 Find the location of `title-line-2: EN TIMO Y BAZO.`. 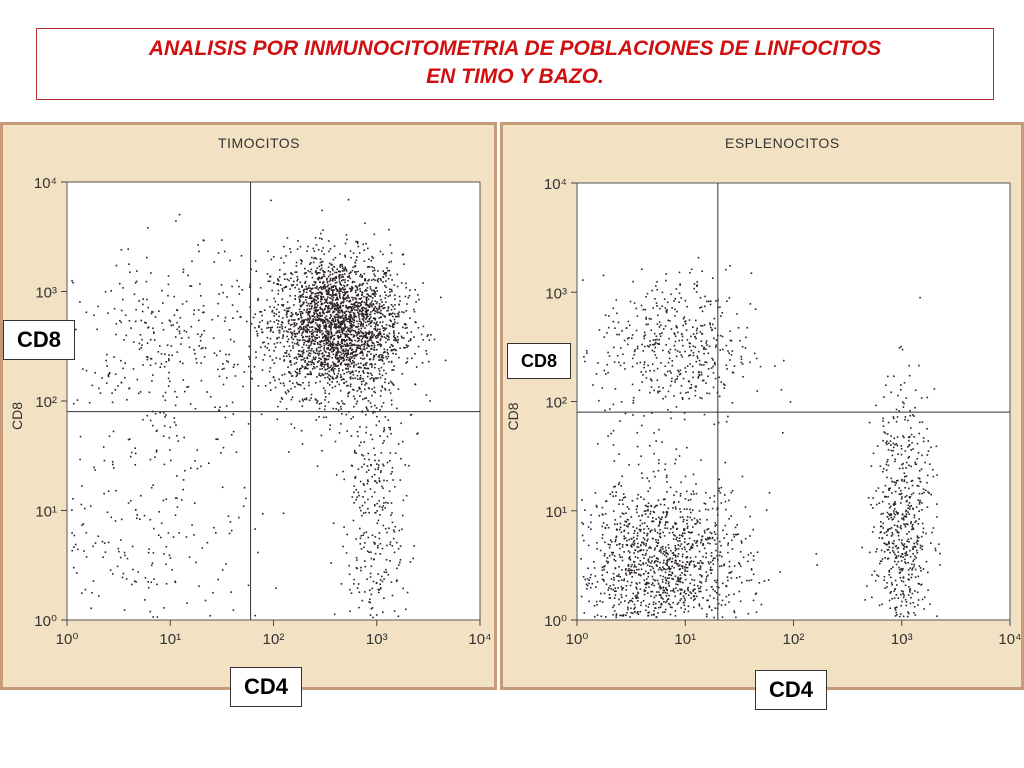

title-line-2: EN TIMO Y BAZO. is located at coordinates (515, 76).